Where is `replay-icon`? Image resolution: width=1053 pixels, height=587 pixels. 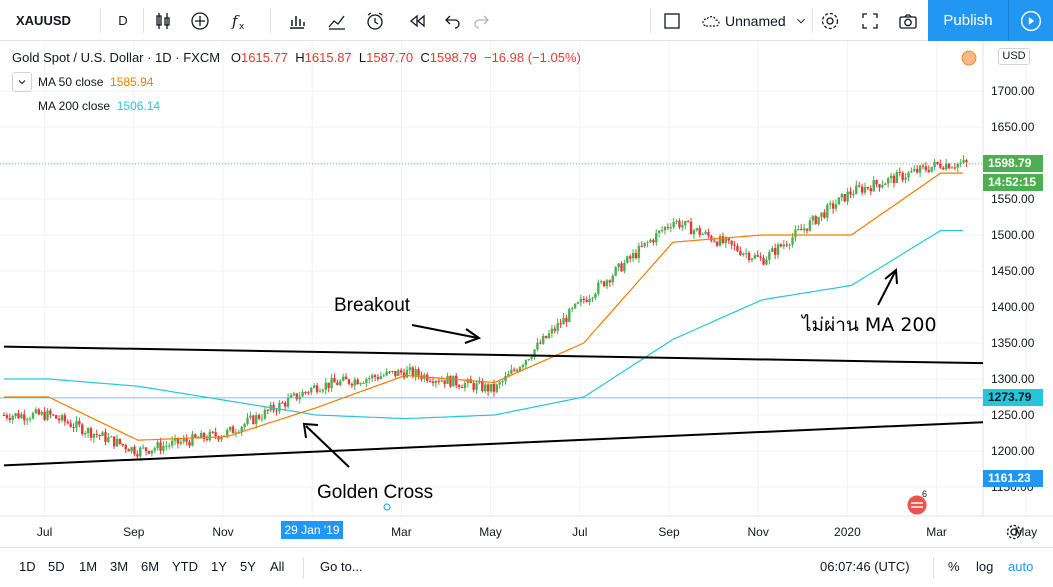 replay-icon is located at coordinates (417, 20).